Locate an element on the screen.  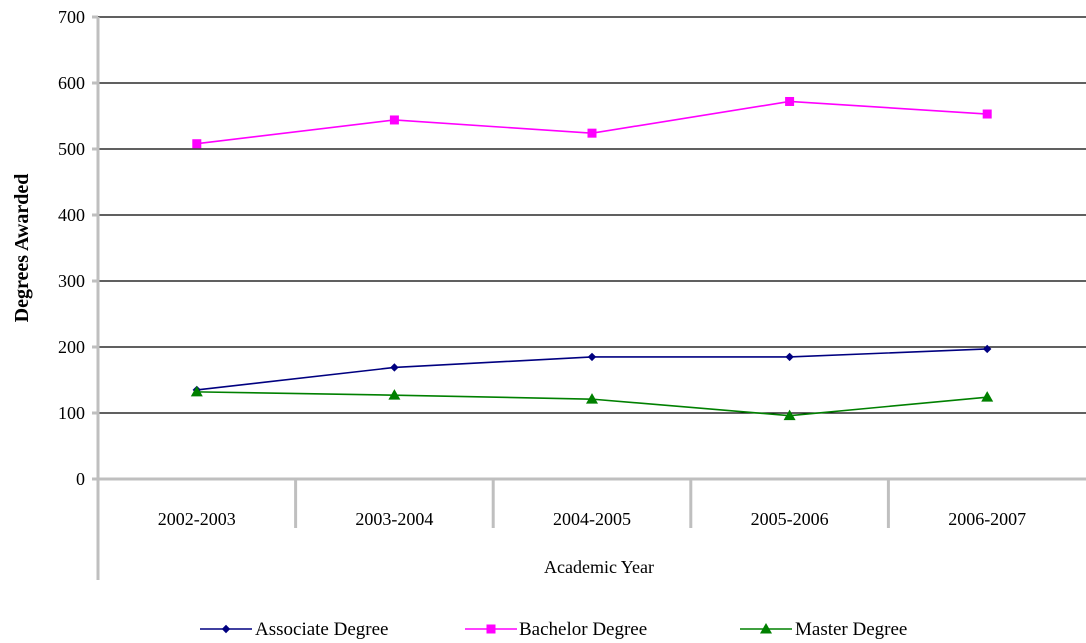
series-associate-degree is located at coordinates (592, 369).